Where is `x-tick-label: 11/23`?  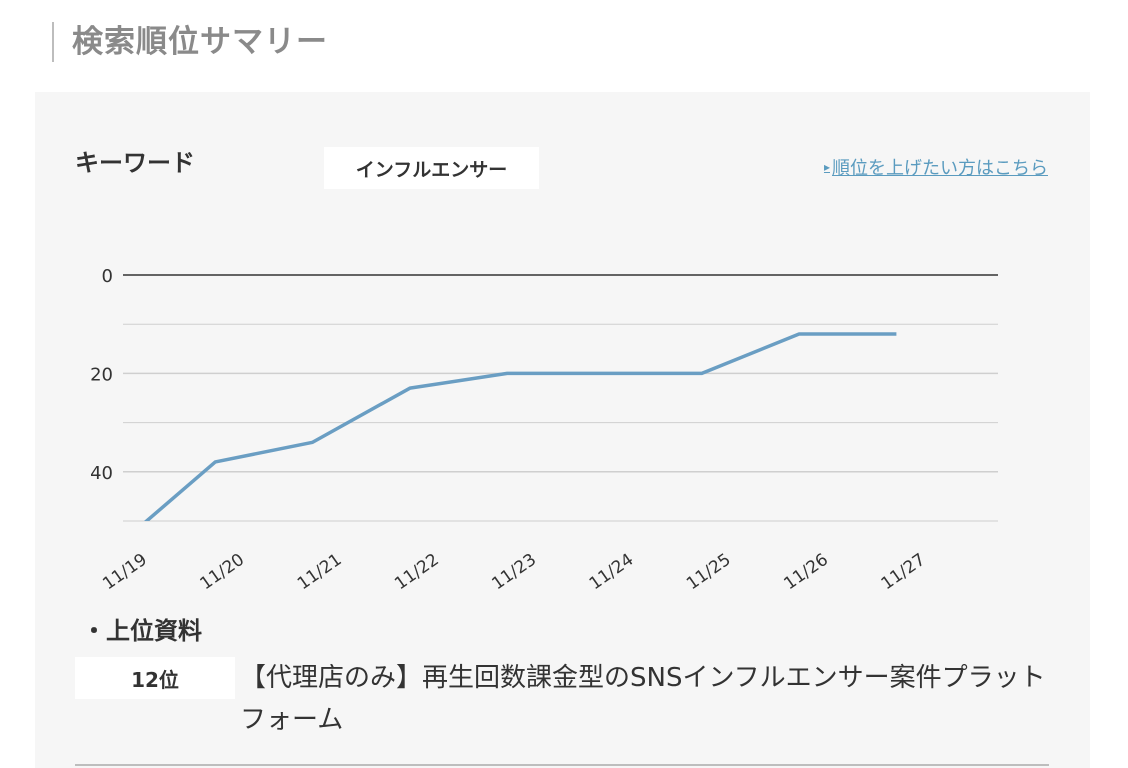 x-tick-label: 11/23 is located at coordinates (514, 572).